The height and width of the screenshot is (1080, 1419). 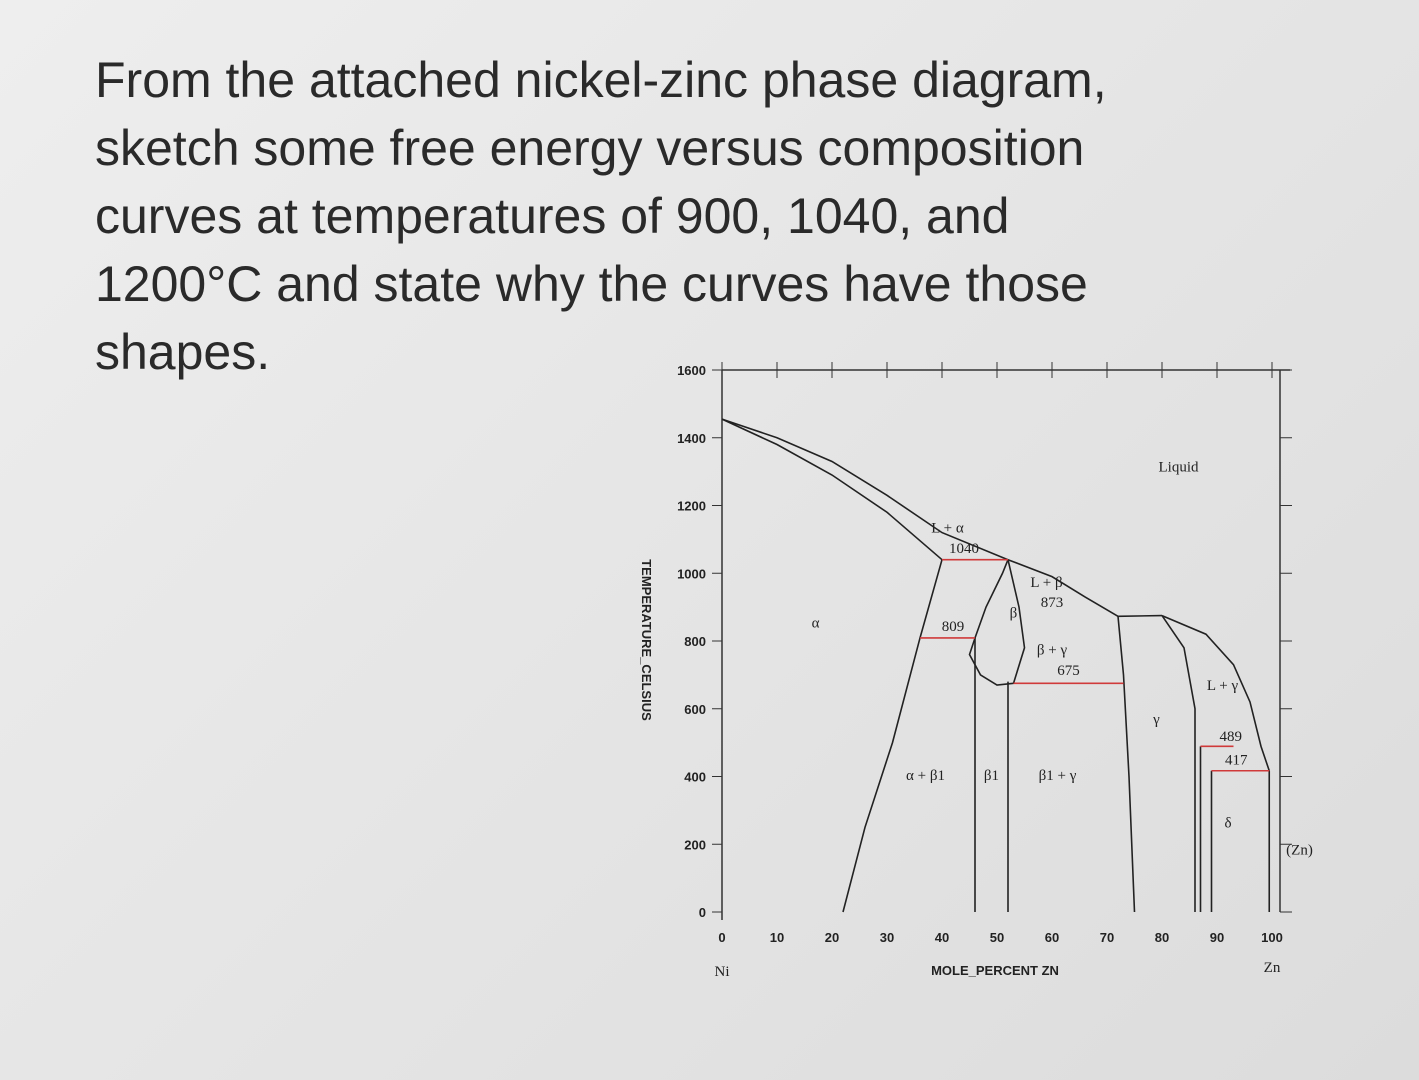 What do you see at coordinates (695, 844) in the screenshot?
I see `y-tick-label: 200` at bounding box center [695, 844].